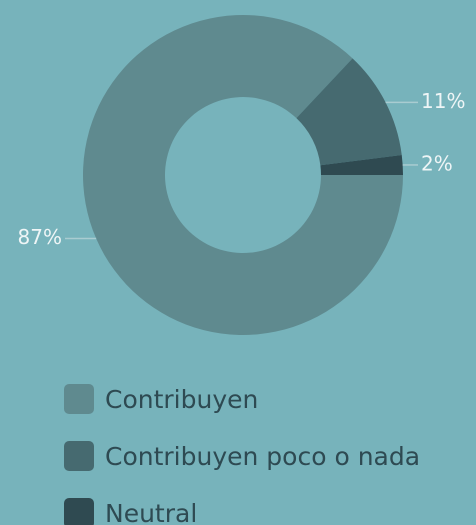 This screenshot has height=525, width=476. I want to click on legend-label: Contribuyen, so click(181, 399).